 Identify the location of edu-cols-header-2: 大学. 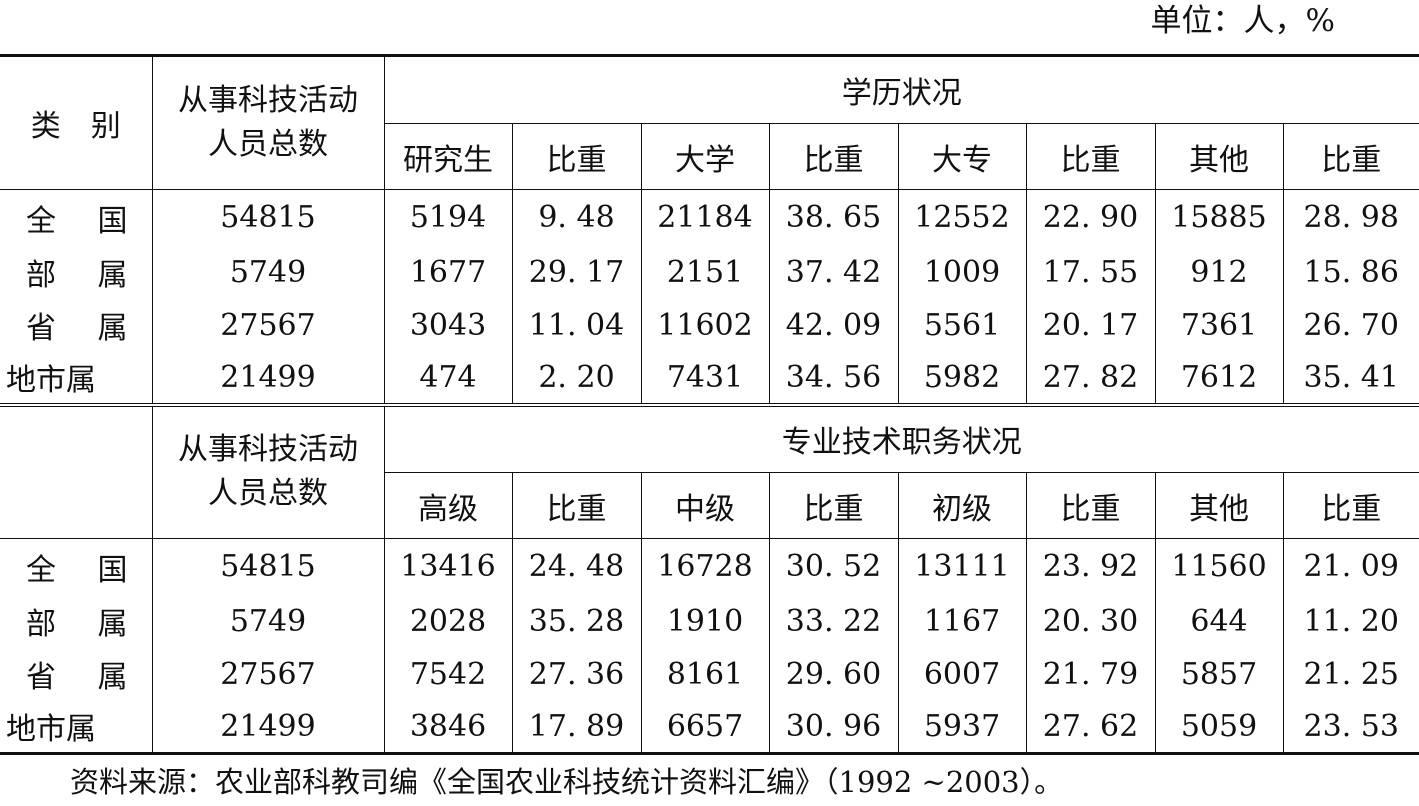
(705, 156).